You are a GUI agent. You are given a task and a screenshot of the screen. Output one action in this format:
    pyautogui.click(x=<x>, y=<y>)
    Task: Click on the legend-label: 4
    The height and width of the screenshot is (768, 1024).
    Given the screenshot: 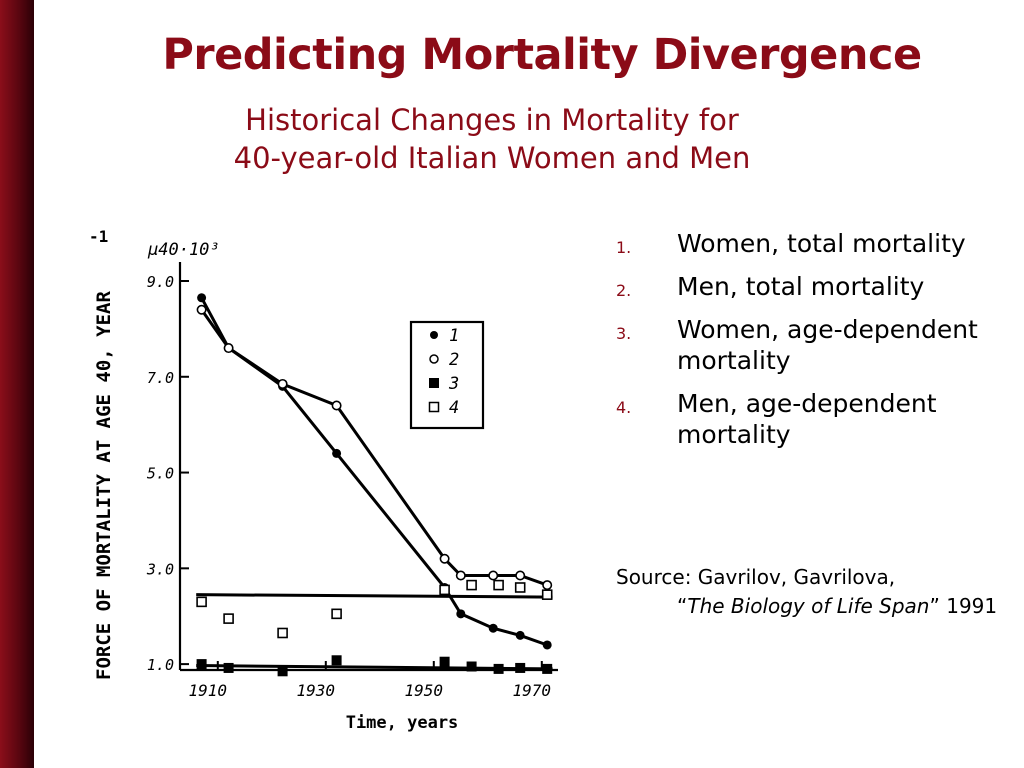 What is the action you would take?
    pyautogui.click(x=454, y=408)
    